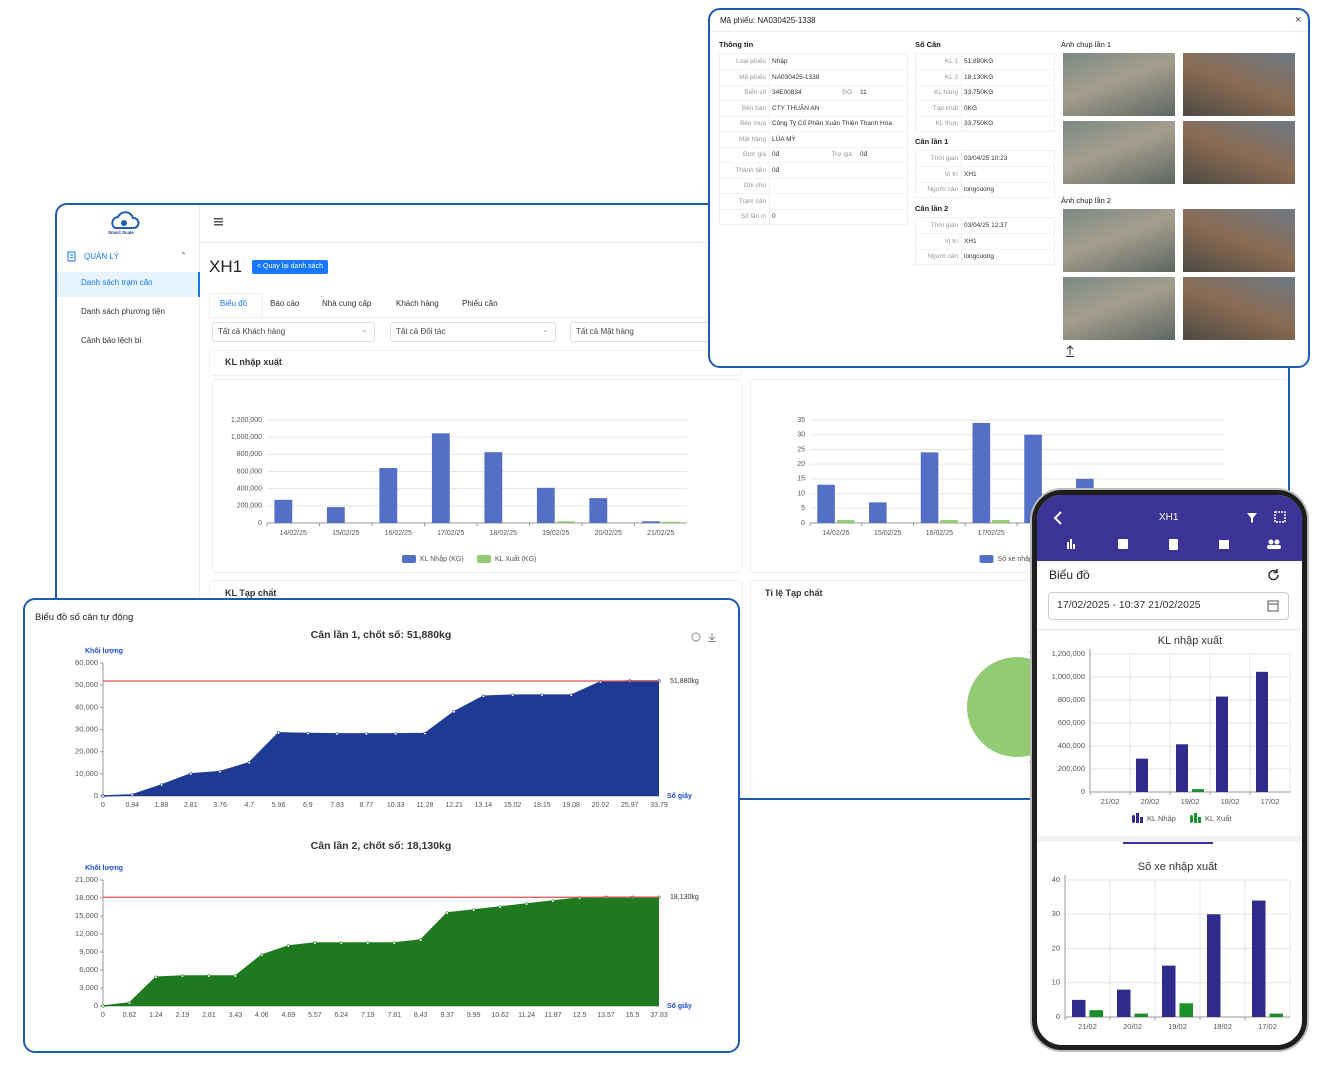 This screenshot has width=1320, height=1080. Describe the element at coordinates (480, 303) in the screenshot. I see `tab: Phiếu cân` at that location.